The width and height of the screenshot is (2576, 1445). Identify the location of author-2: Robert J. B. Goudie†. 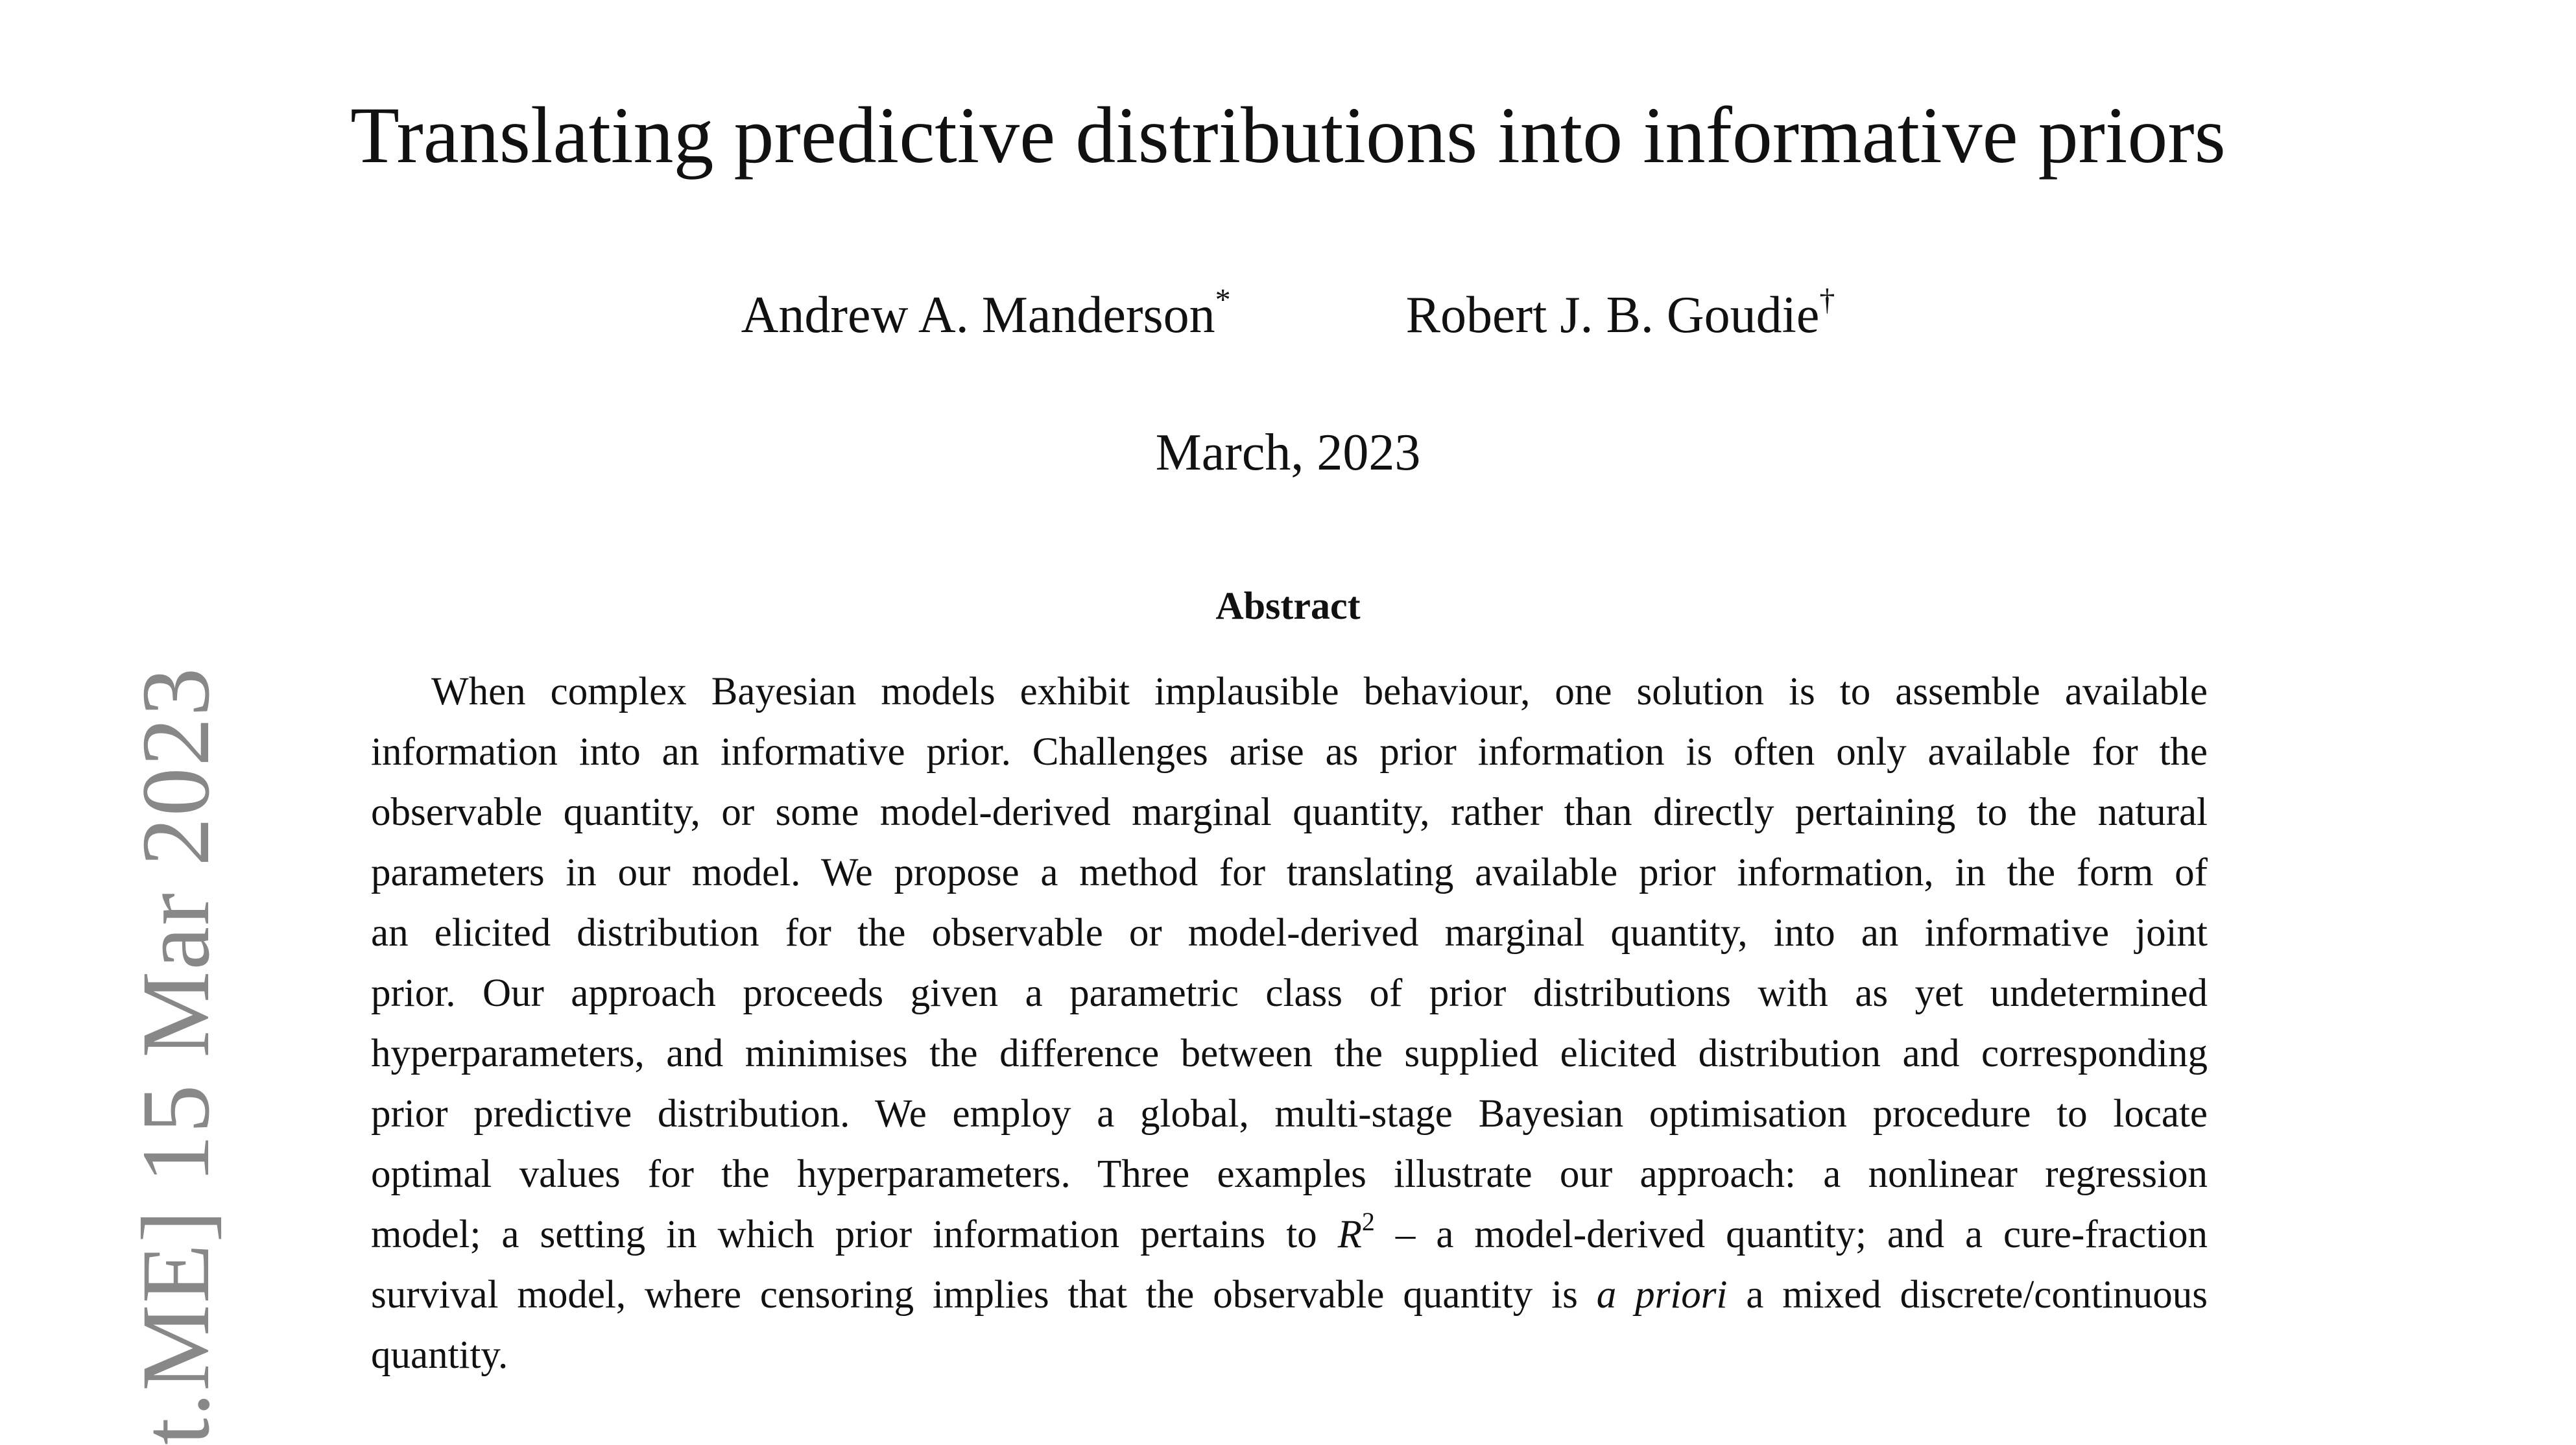
(1620, 315).